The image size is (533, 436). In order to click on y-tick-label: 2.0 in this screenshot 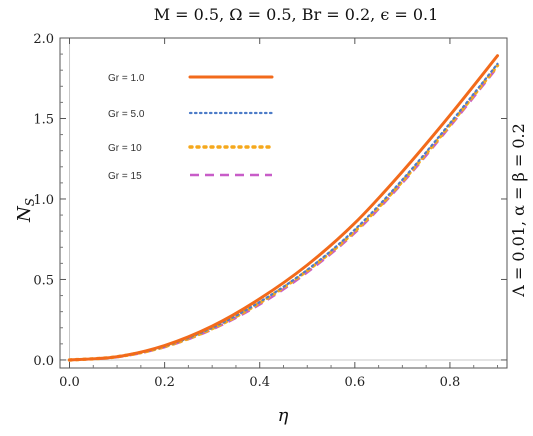, I will do `click(43, 39)`.